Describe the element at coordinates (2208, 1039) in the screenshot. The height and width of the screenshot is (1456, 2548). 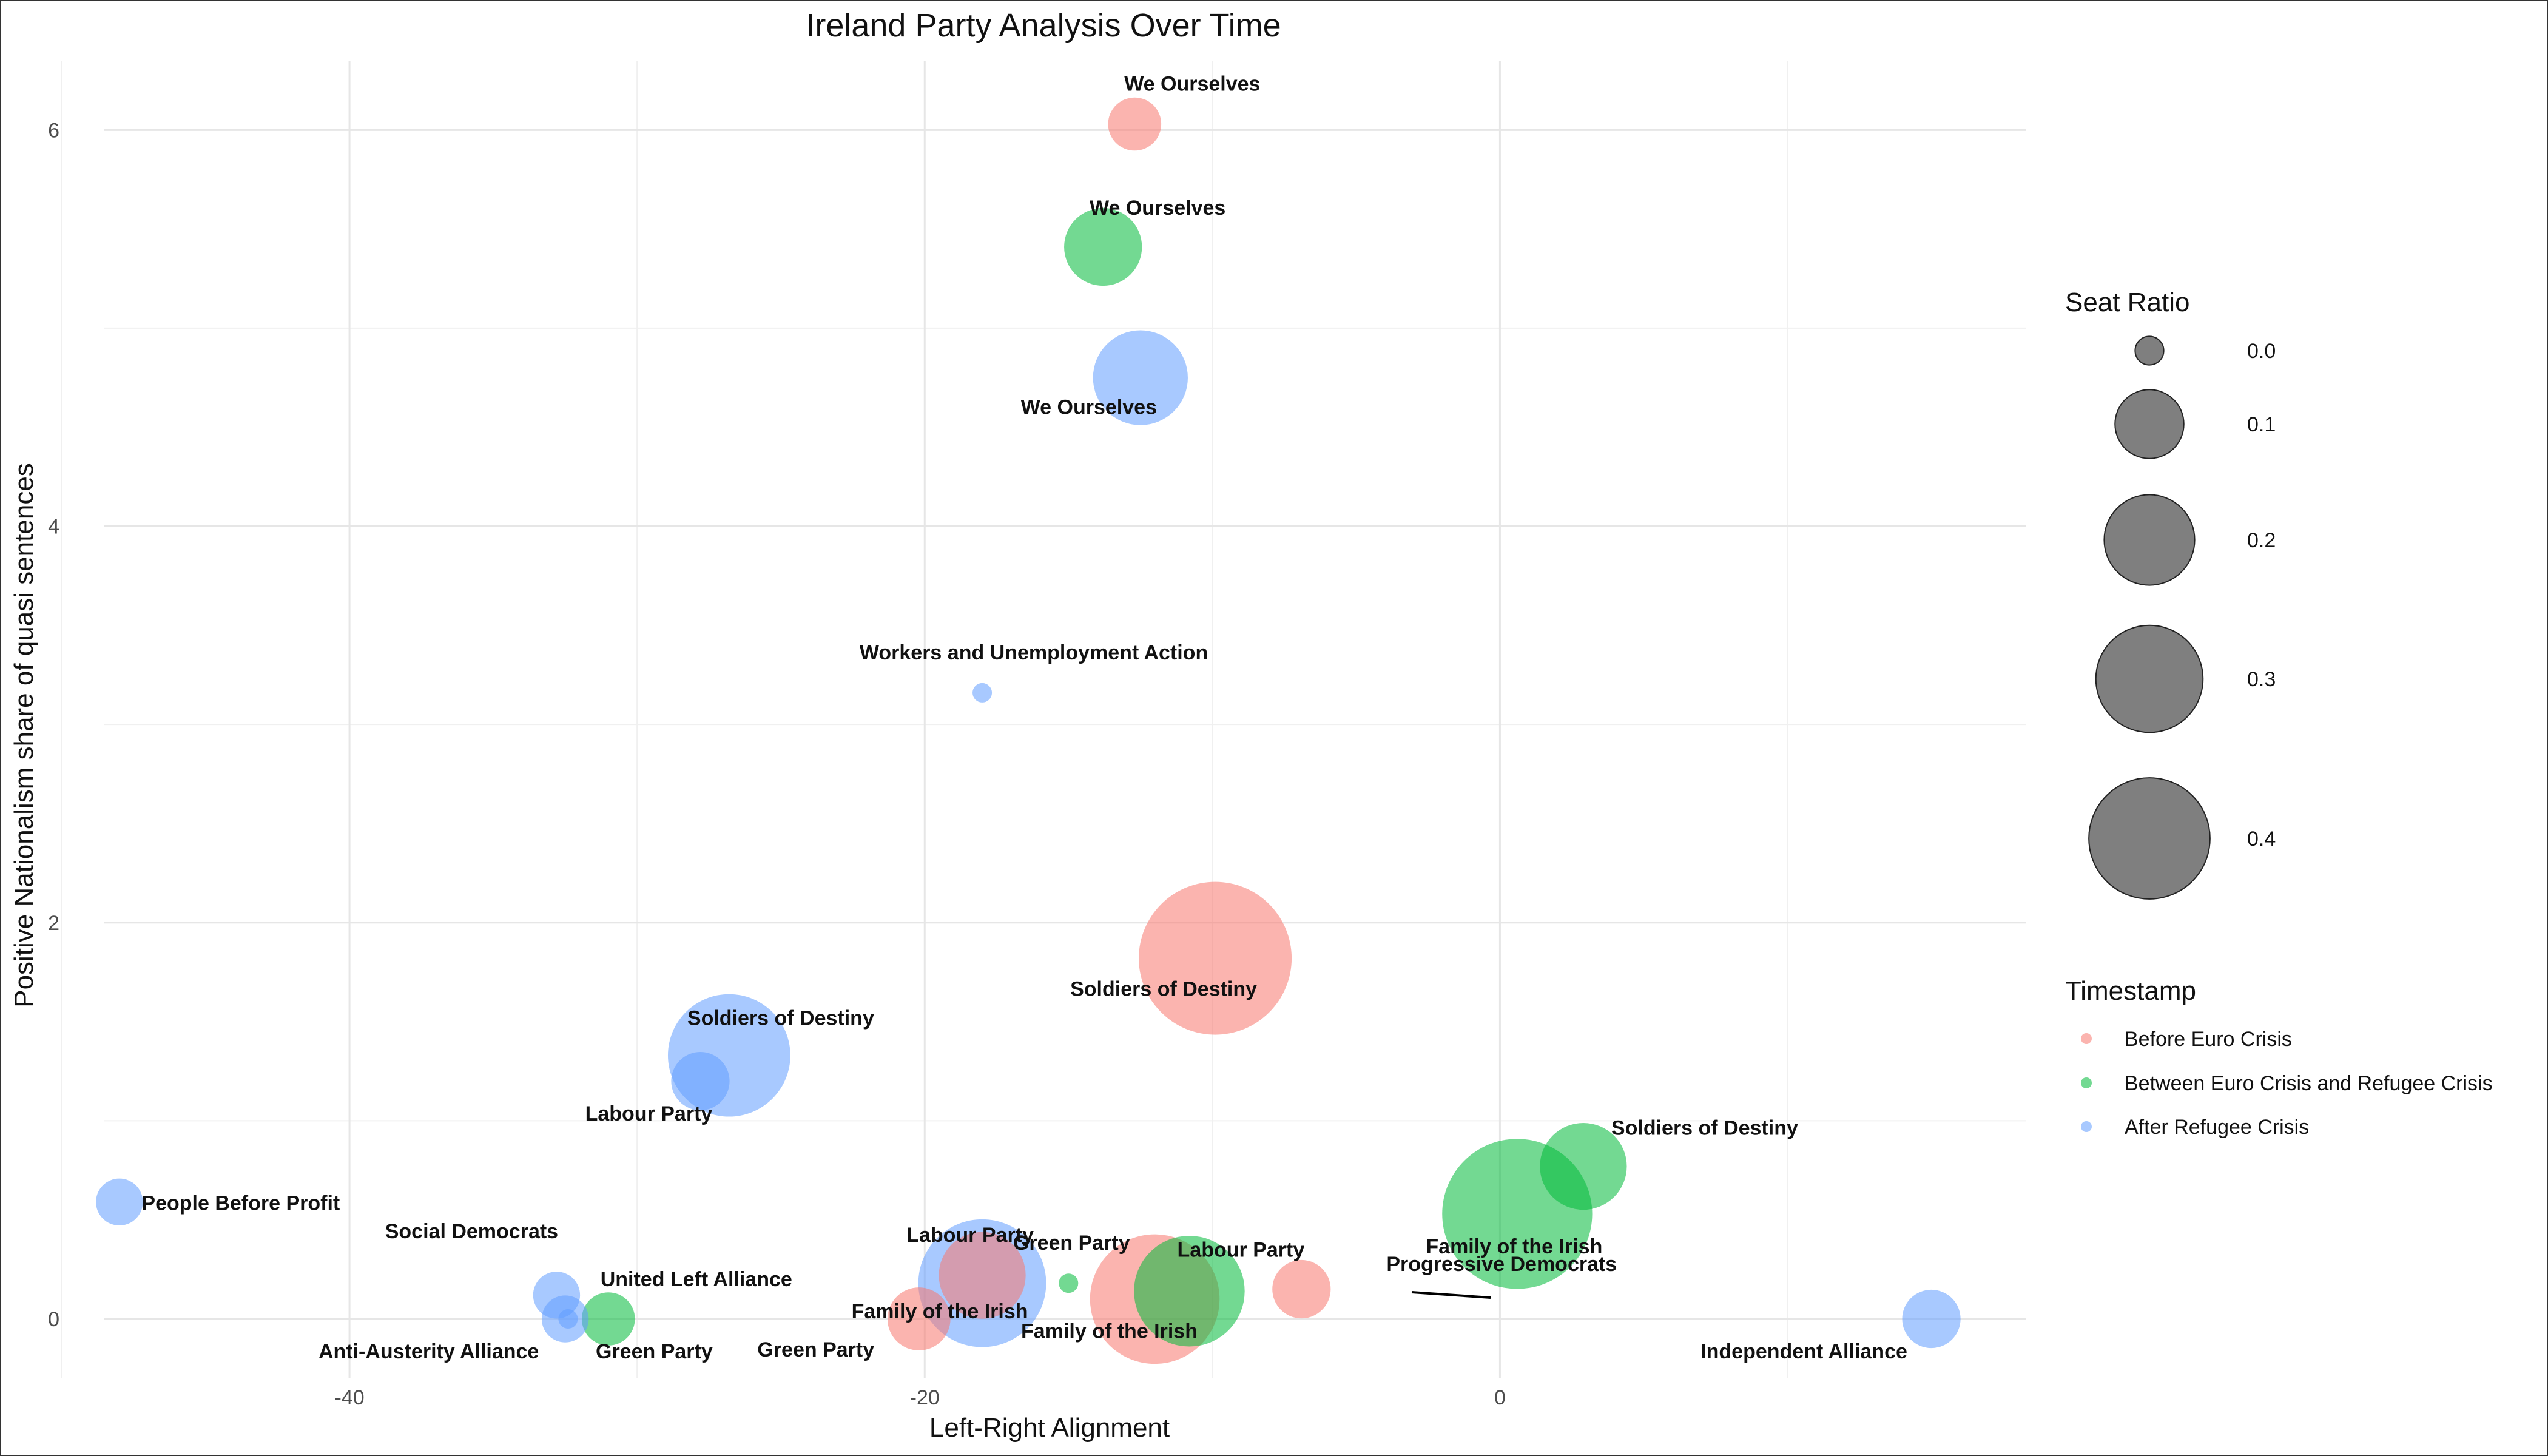
I see `color-legend-label: Before Euro Crisis` at that location.